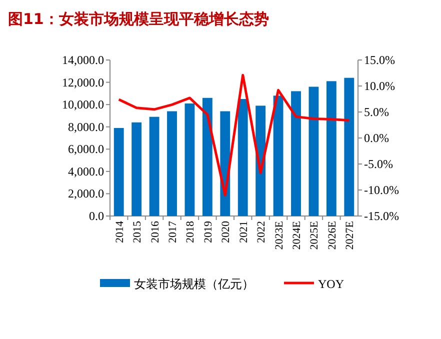 The image size is (441, 339). Describe the element at coordinates (155, 231) in the screenshot. I see `x-tick-label: 2016` at that location.